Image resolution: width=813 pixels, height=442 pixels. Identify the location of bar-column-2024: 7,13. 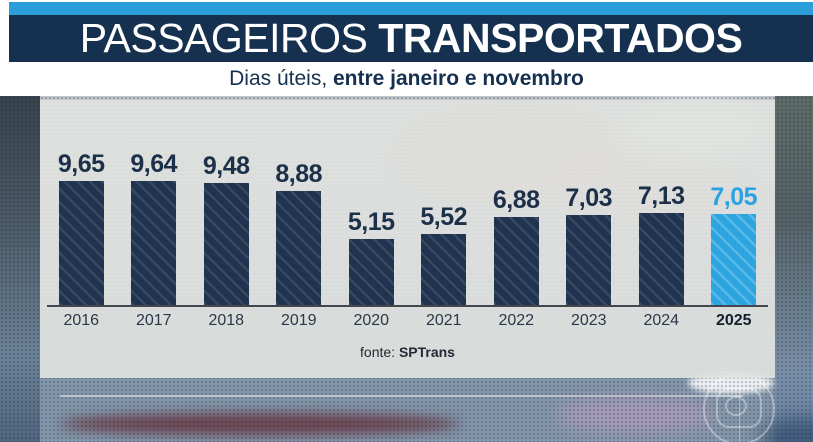
(661, 244).